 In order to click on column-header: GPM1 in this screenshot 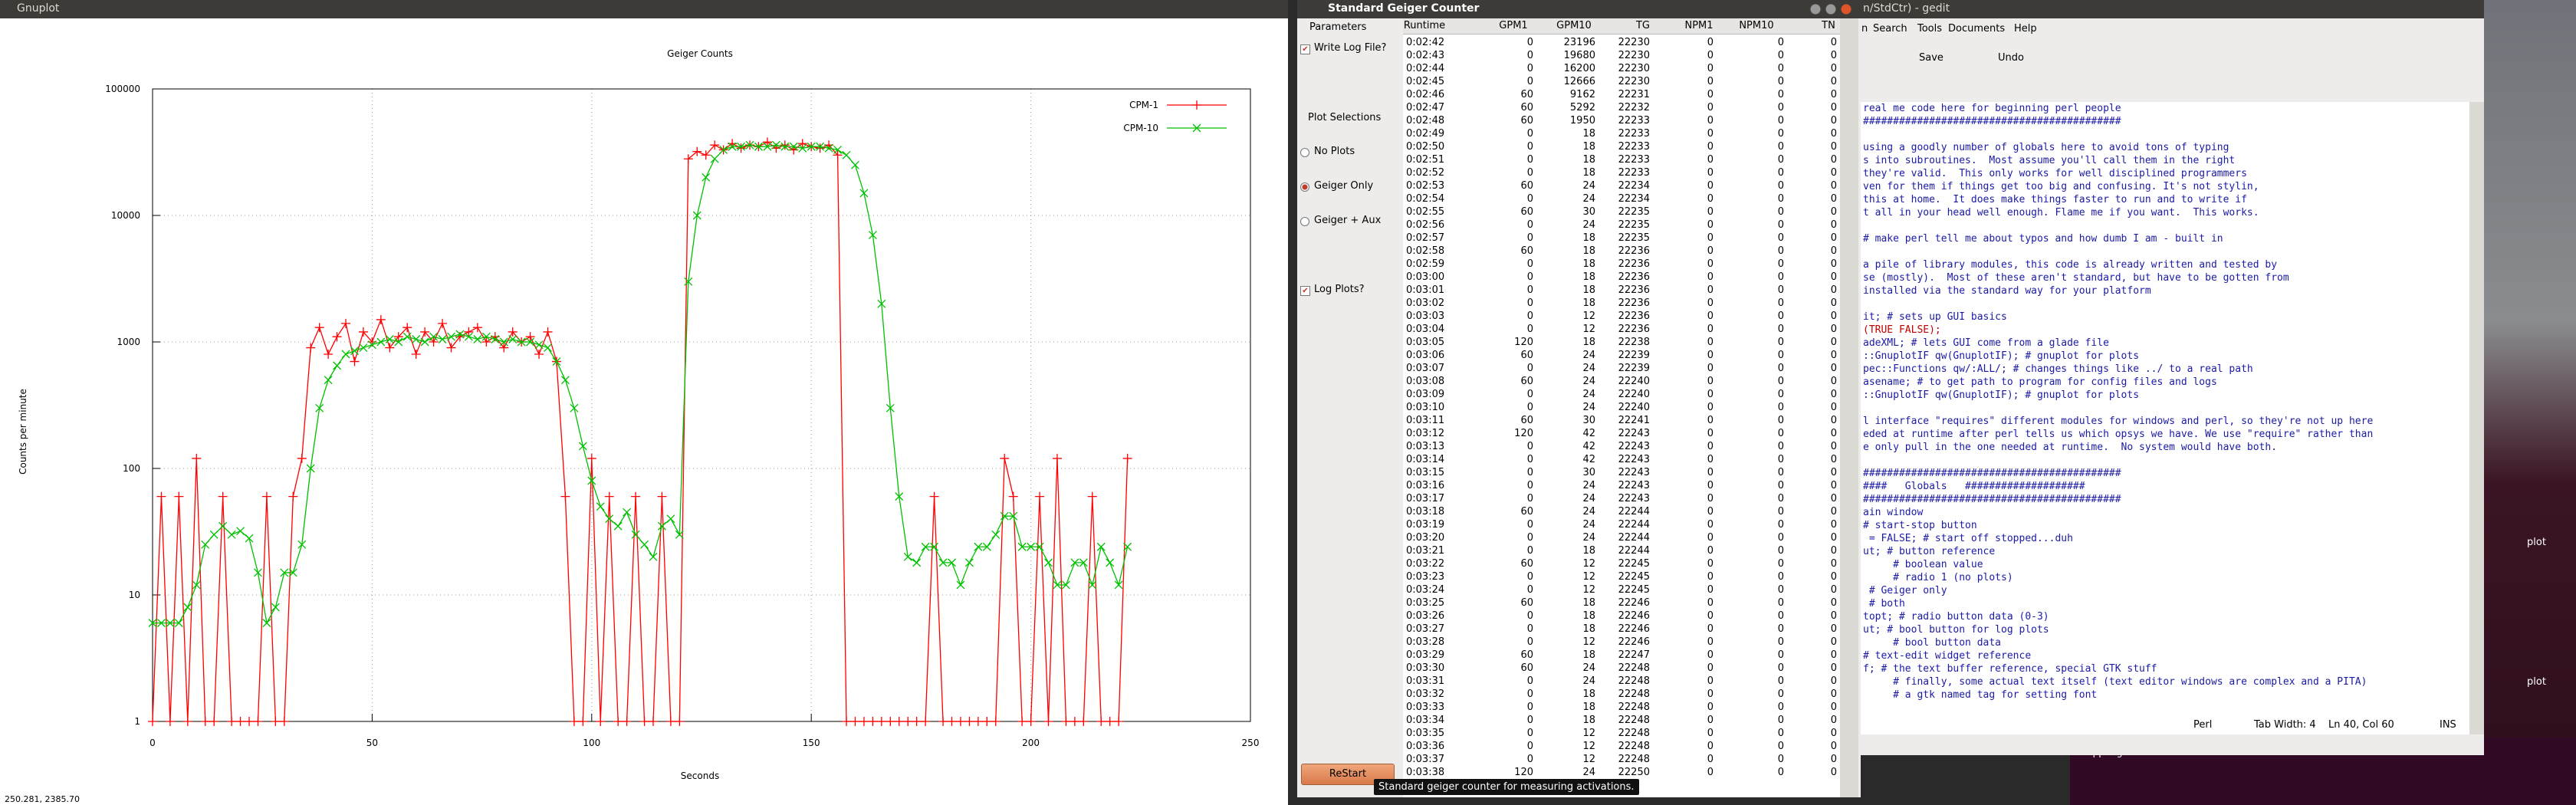, I will do `click(1514, 25)`.